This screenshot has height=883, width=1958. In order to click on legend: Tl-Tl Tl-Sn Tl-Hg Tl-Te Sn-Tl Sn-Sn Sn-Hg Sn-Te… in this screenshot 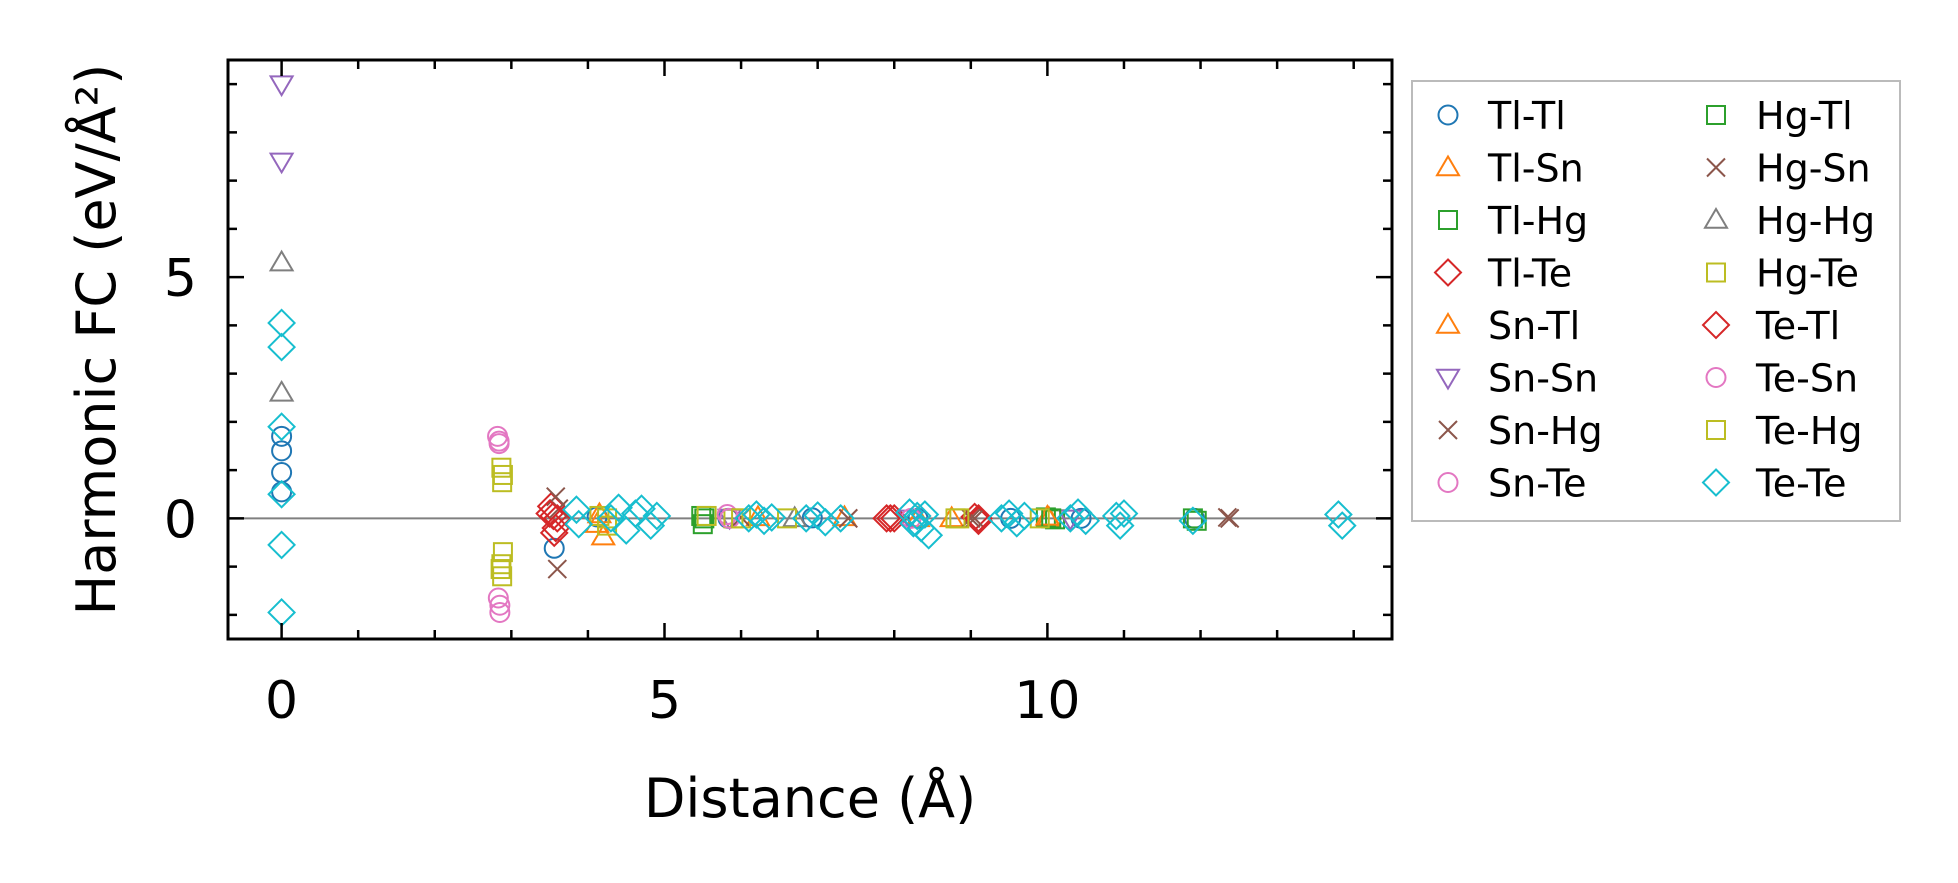, I will do `click(1656, 301)`.